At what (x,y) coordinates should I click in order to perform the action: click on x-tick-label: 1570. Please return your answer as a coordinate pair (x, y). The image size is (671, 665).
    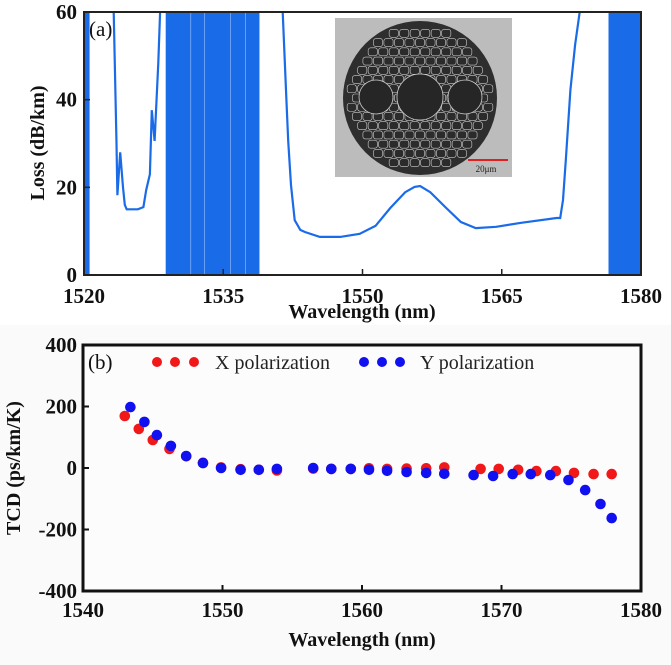
    Looking at the image, I should click on (502, 610).